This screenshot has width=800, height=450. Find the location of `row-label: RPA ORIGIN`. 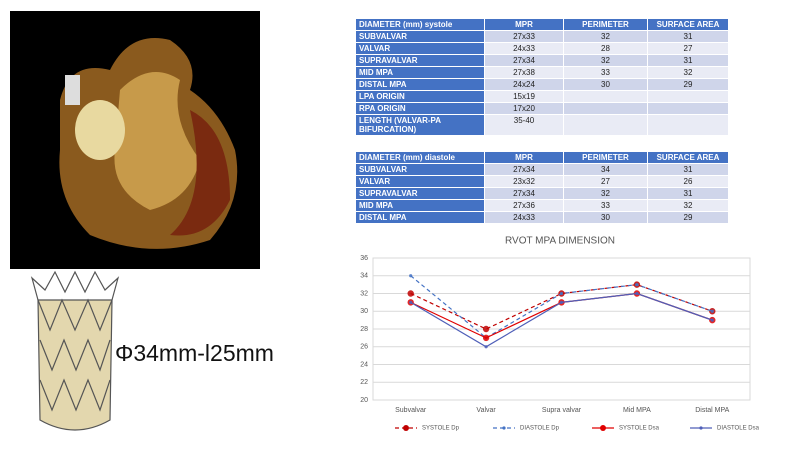

row-label: RPA ORIGIN is located at coordinates (420, 108).